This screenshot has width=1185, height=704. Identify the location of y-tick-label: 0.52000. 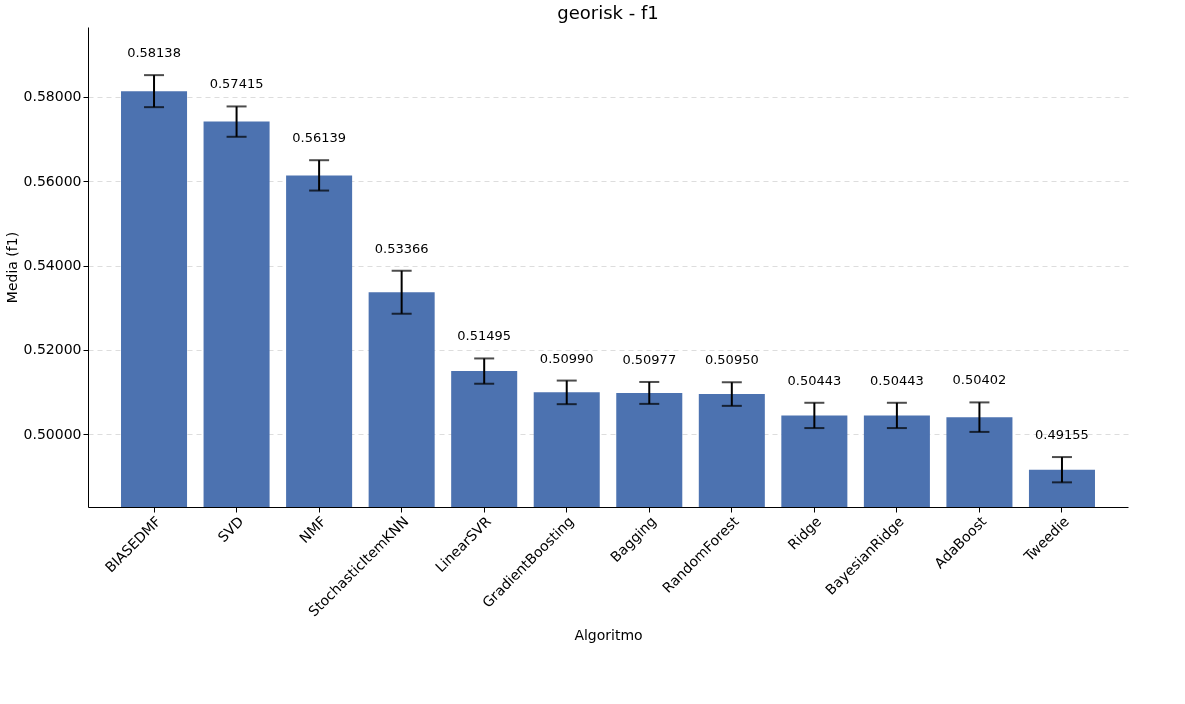
(52, 349).